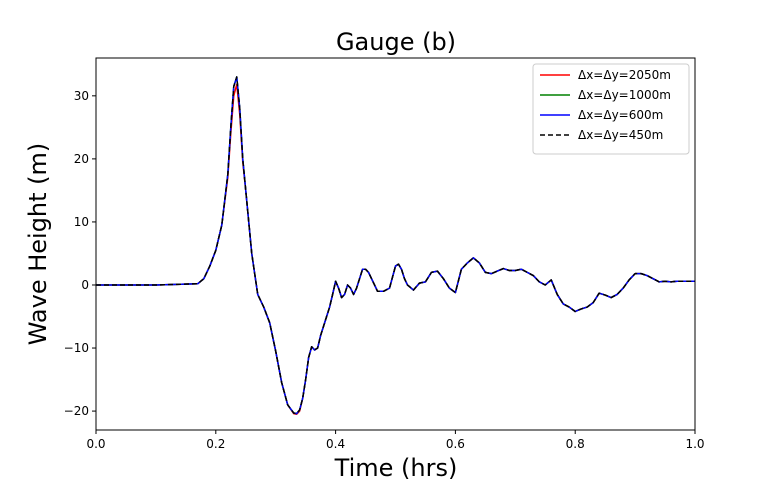 Image resolution: width=772 pixels, height=483 pixels. I want to click on x-tick-label: 0.4, so click(335, 444).